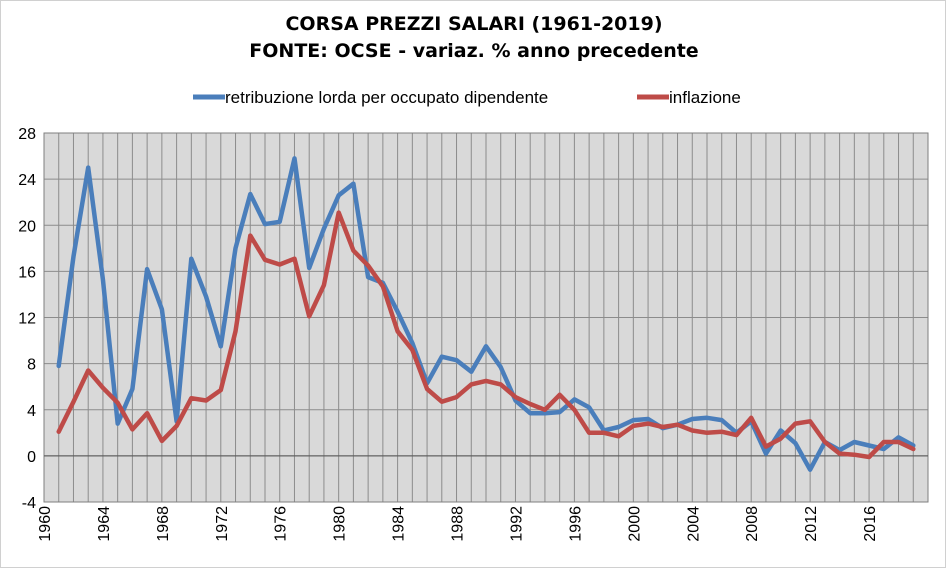 The image size is (946, 569). Describe the element at coordinates (474, 51) in the screenshot. I see `chart-subtitle: FONTE: OCSE - variaz. % anno precedente` at that location.